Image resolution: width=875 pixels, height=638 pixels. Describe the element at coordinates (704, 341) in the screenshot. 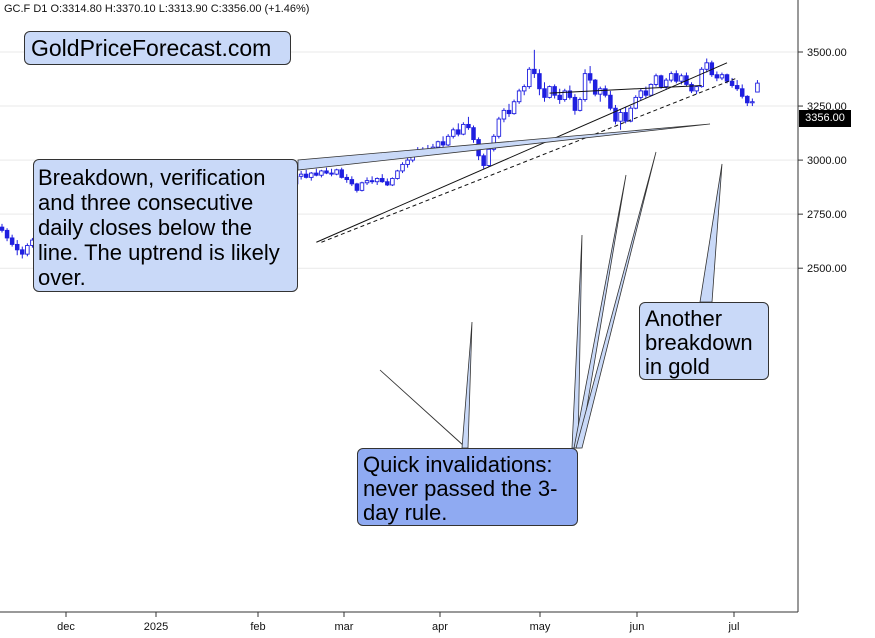

I see `another-breakdown-callout: Another breakdown in gold` at that location.